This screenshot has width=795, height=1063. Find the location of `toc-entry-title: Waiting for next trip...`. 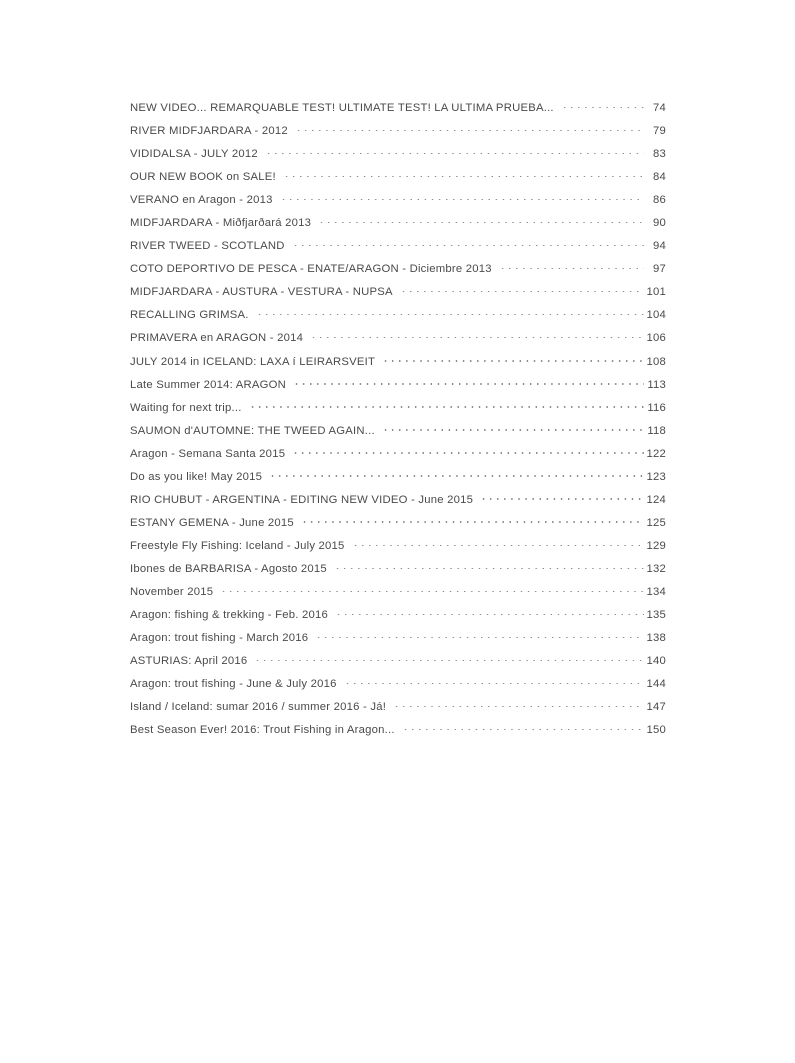

toc-entry-title: Waiting for next trip... is located at coordinates (186, 407).